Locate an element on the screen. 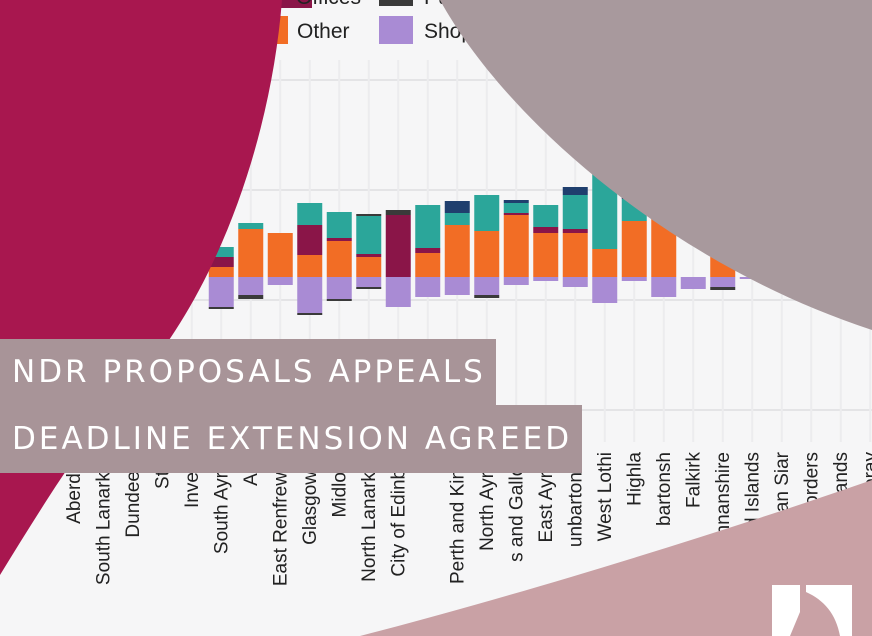  chart-bars is located at coordinates (486, 244).